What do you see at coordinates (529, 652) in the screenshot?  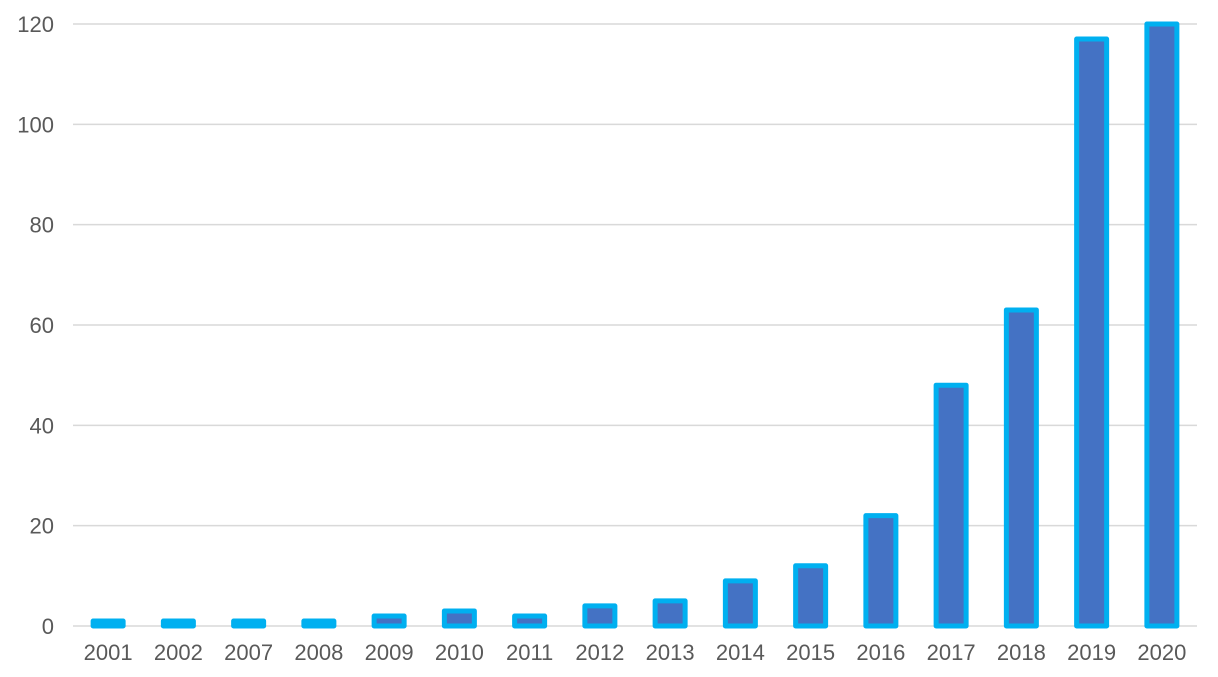 I see `x-tick-label: 2011` at bounding box center [529, 652].